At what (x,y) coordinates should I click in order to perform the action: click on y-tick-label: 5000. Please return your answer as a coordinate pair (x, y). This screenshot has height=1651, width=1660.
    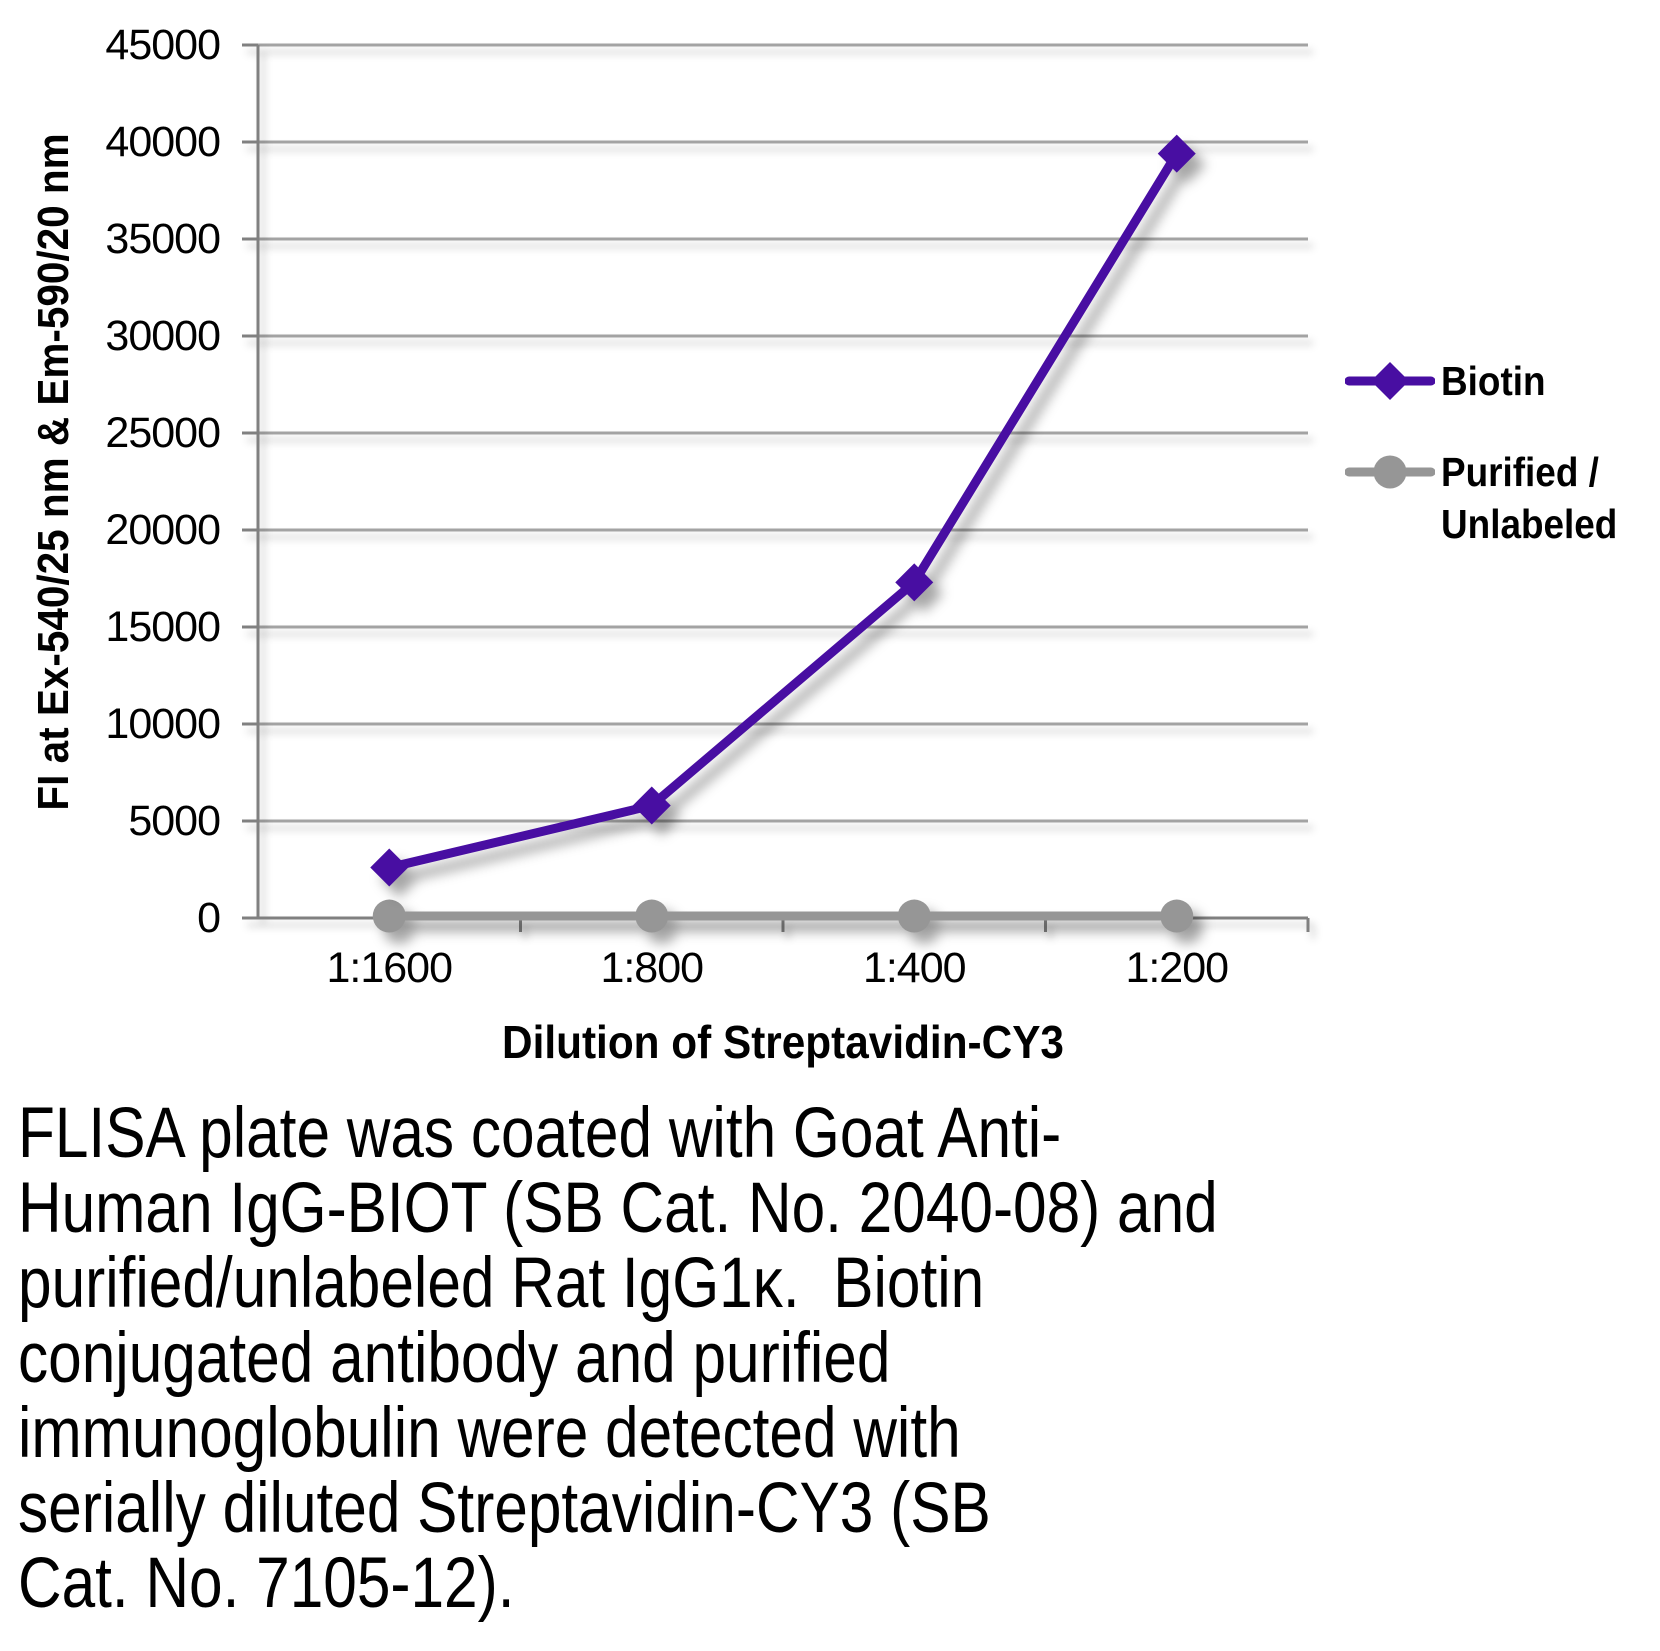
    Looking at the image, I should click on (174, 821).